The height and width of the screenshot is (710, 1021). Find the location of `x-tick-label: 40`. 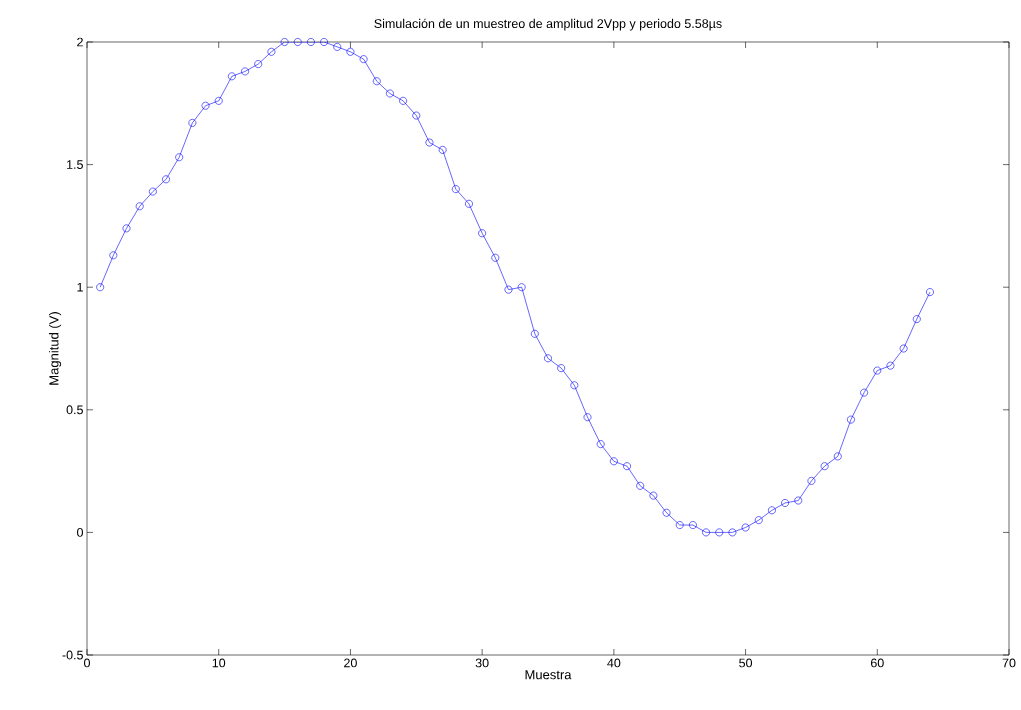

x-tick-label: 40 is located at coordinates (614, 663).